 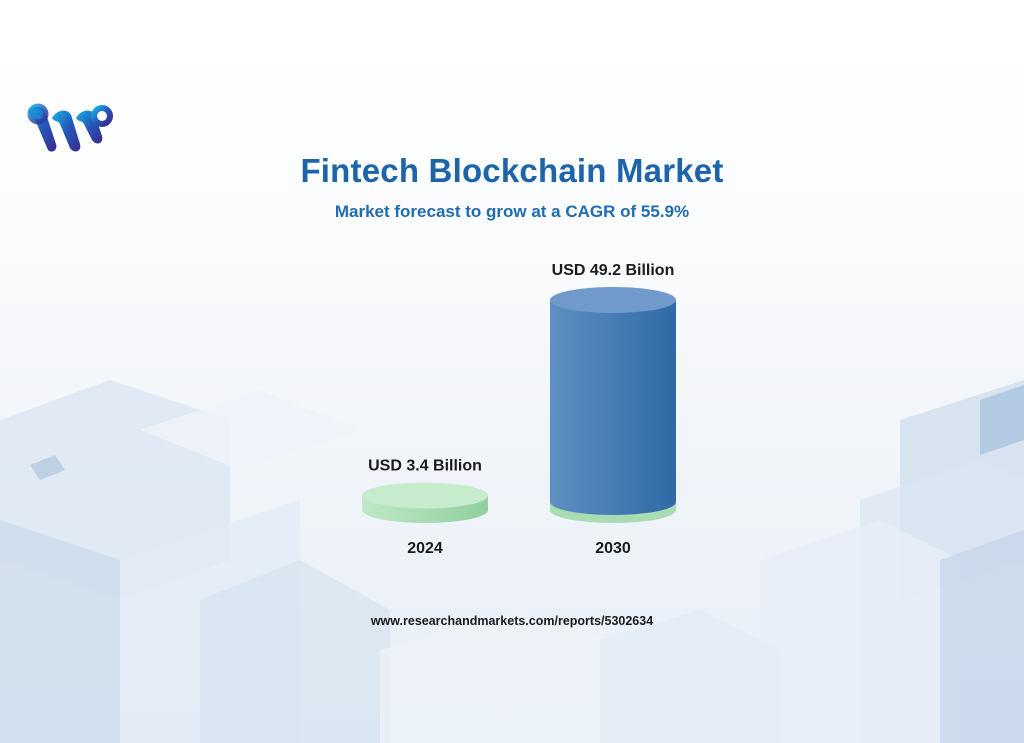 I want to click on bar-top-2030, so click(x=613, y=300).